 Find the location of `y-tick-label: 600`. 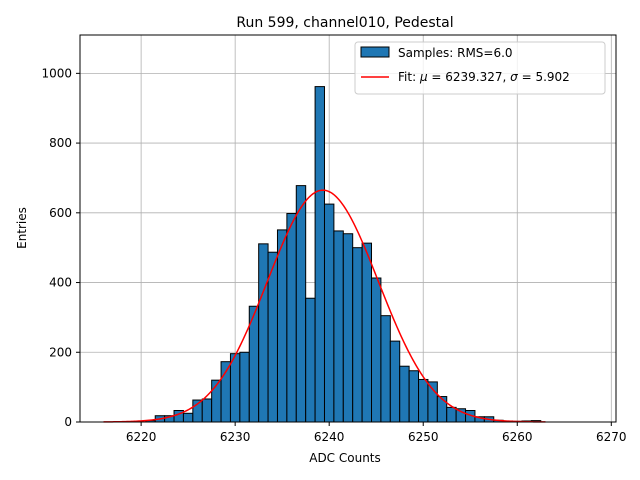

y-tick-label: 600 is located at coordinates (60, 213).